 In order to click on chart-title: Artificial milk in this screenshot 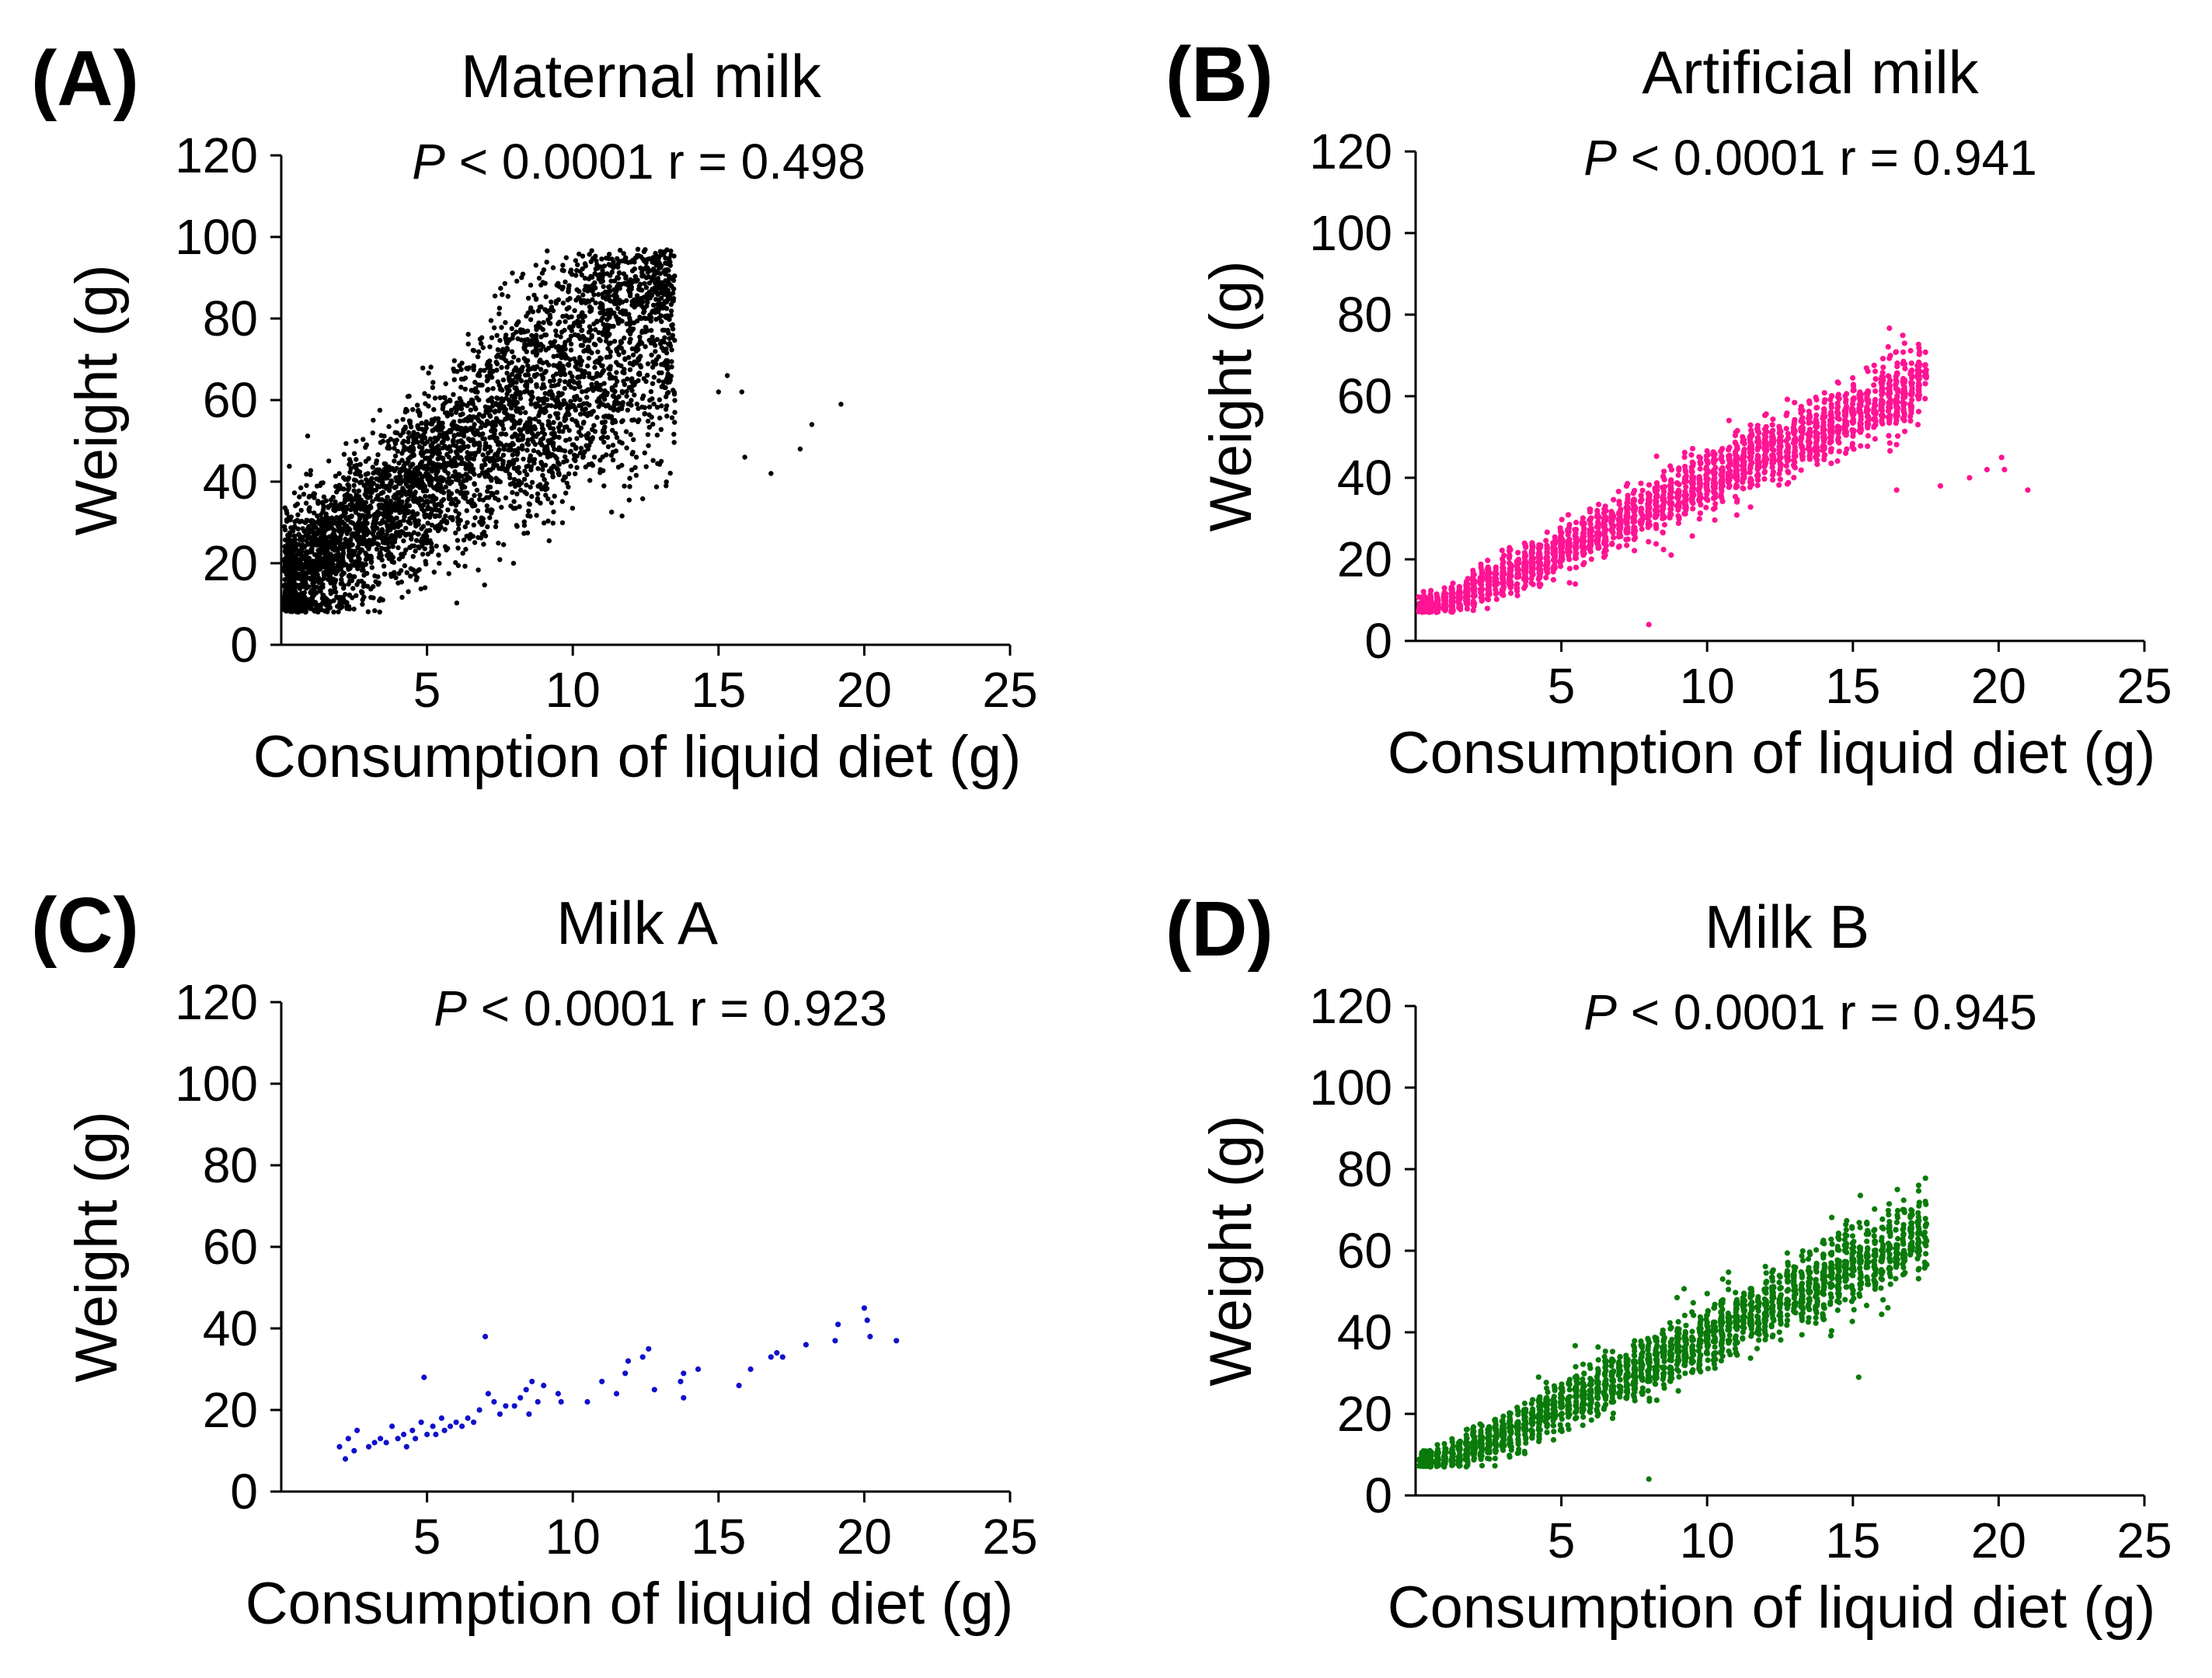, I will do `click(1810, 72)`.